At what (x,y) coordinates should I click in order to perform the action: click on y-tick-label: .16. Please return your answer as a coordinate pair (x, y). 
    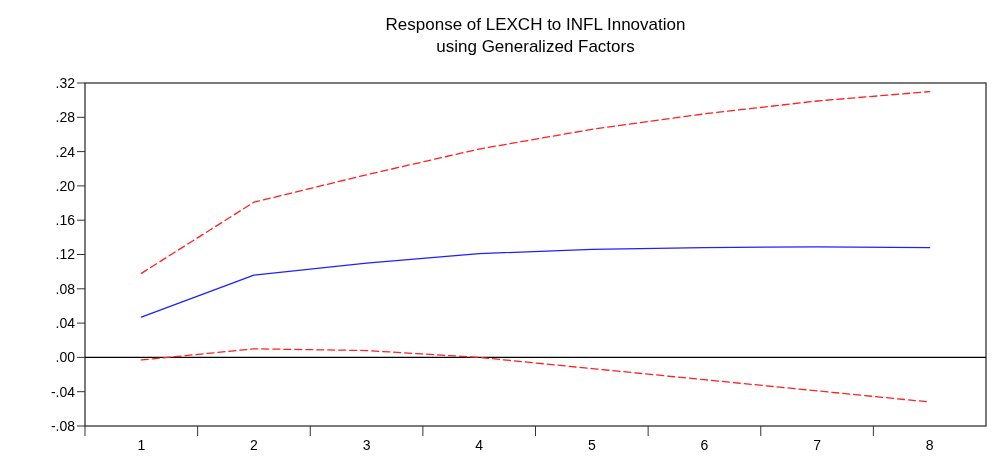
    Looking at the image, I should click on (65, 220).